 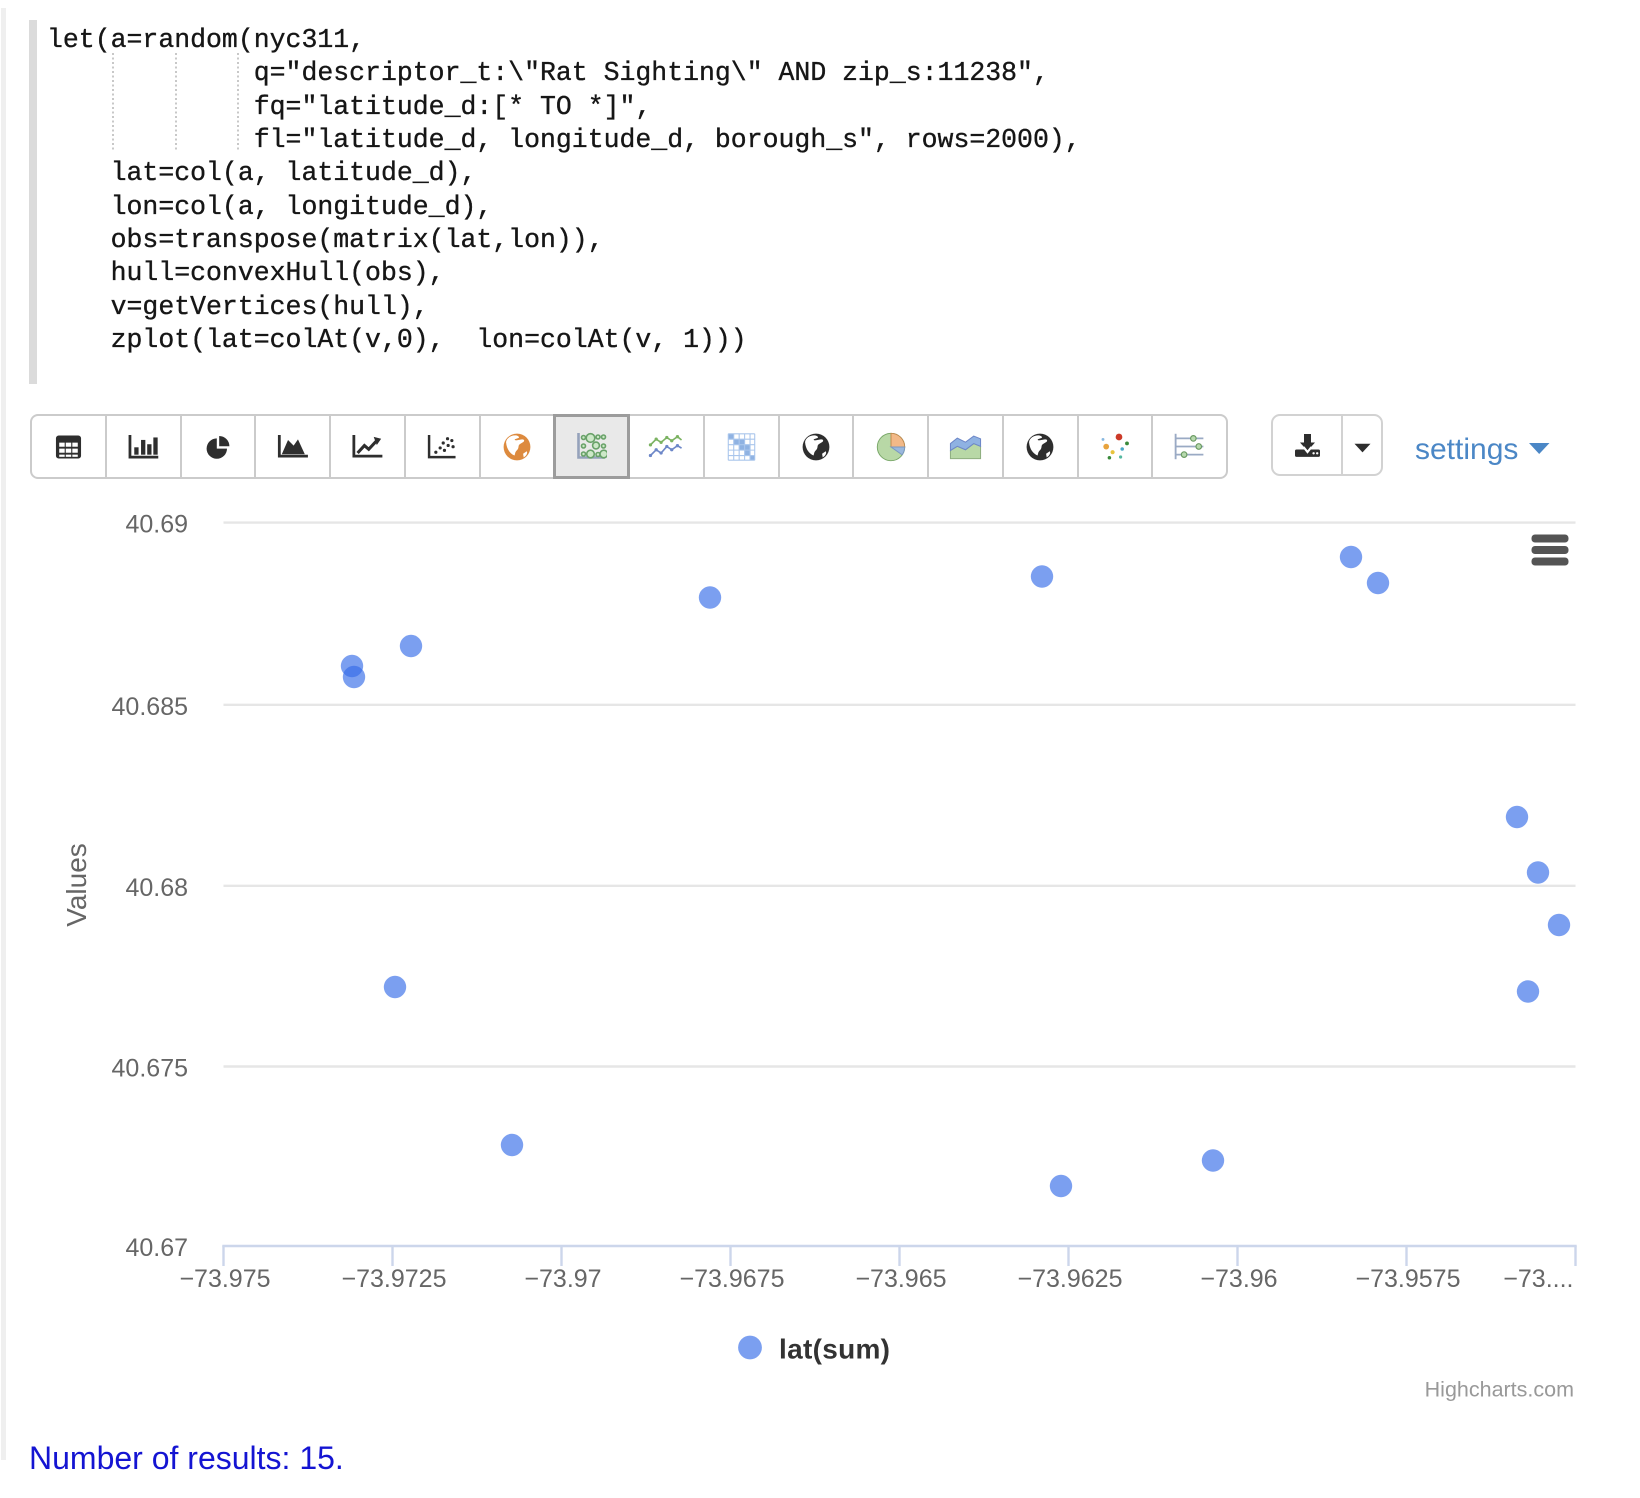 I want to click on svg-text: −73.9575, so click(x=1408, y=1279).